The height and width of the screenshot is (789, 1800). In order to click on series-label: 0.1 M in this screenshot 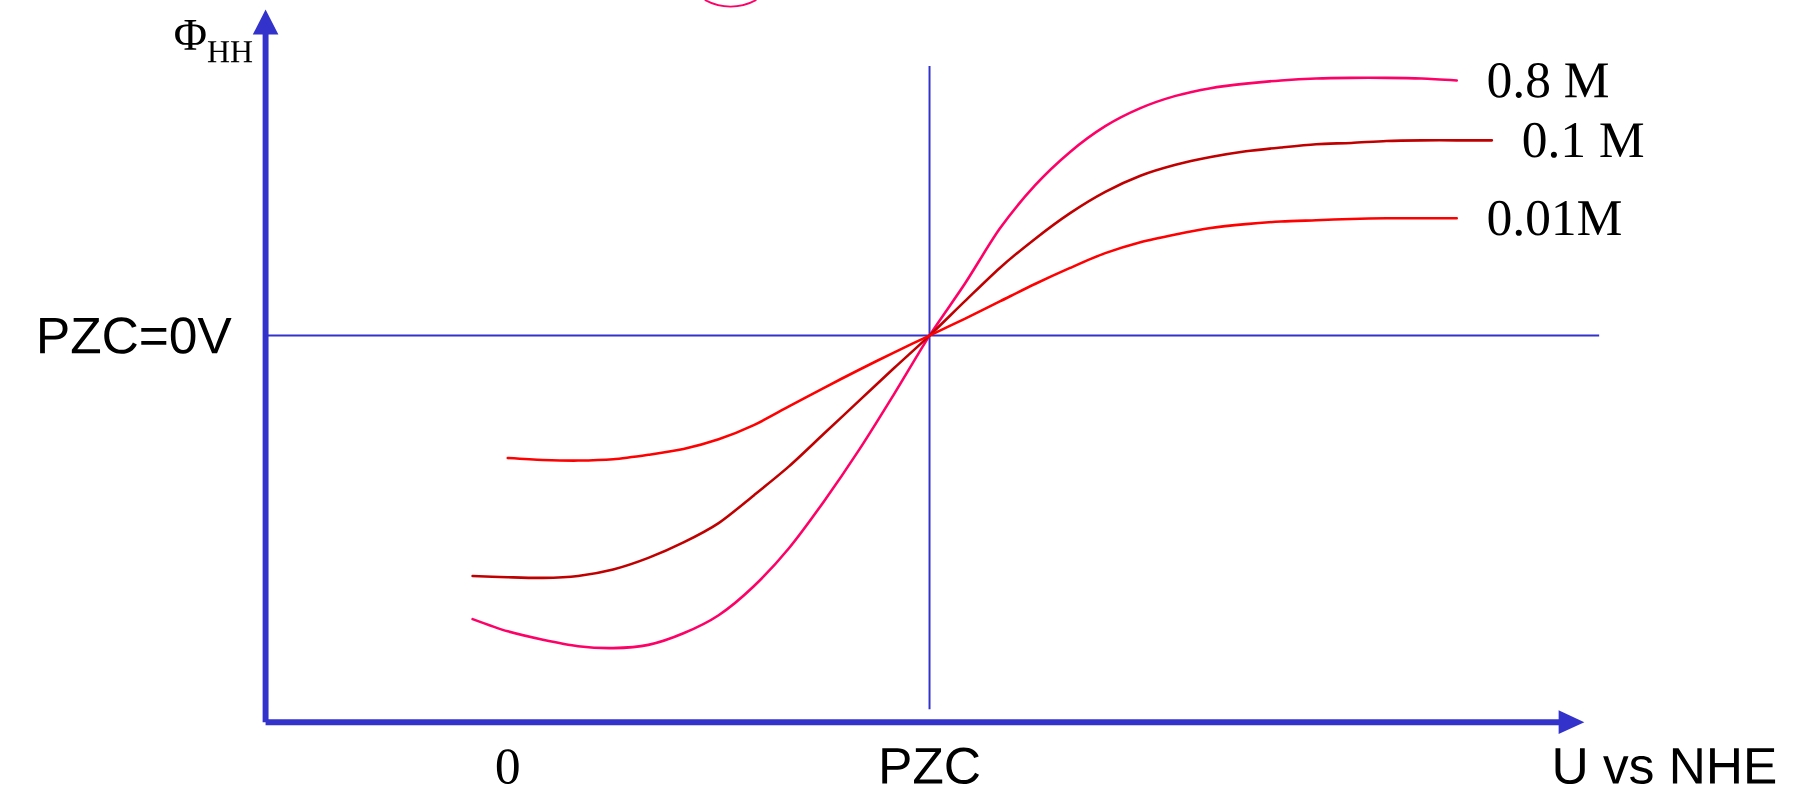, I will do `click(1583, 140)`.